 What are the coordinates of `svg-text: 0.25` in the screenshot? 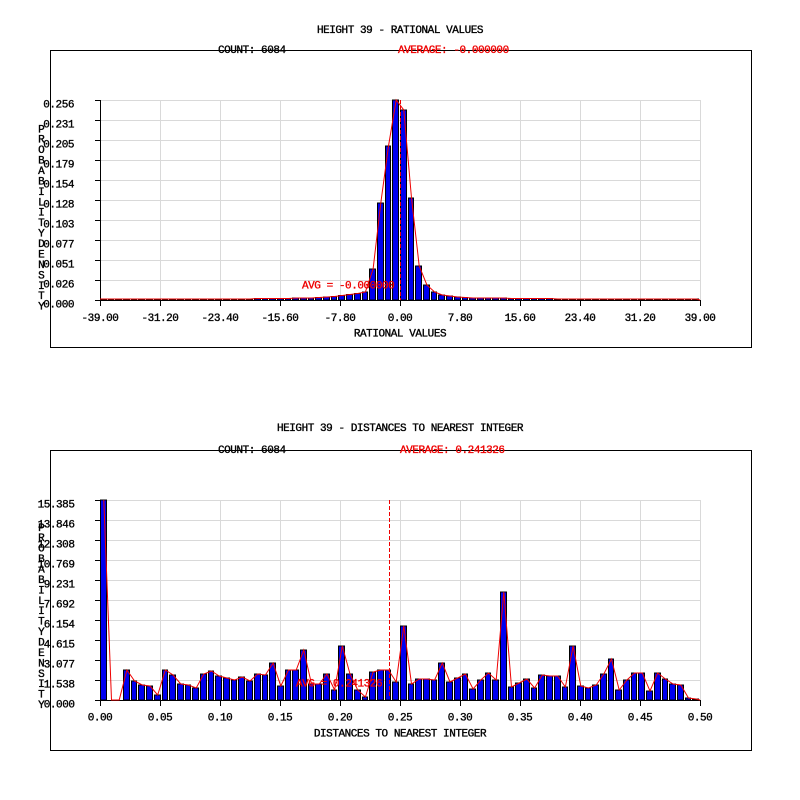 It's located at (400, 719).